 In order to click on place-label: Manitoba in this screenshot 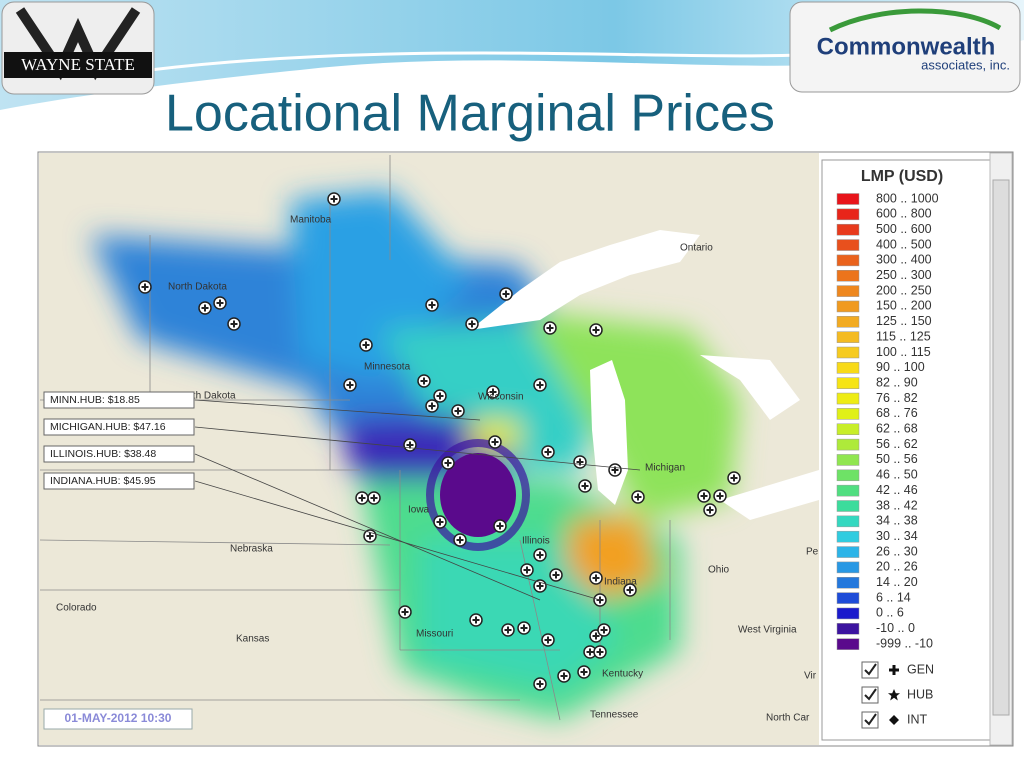, I will do `click(311, 220)`.